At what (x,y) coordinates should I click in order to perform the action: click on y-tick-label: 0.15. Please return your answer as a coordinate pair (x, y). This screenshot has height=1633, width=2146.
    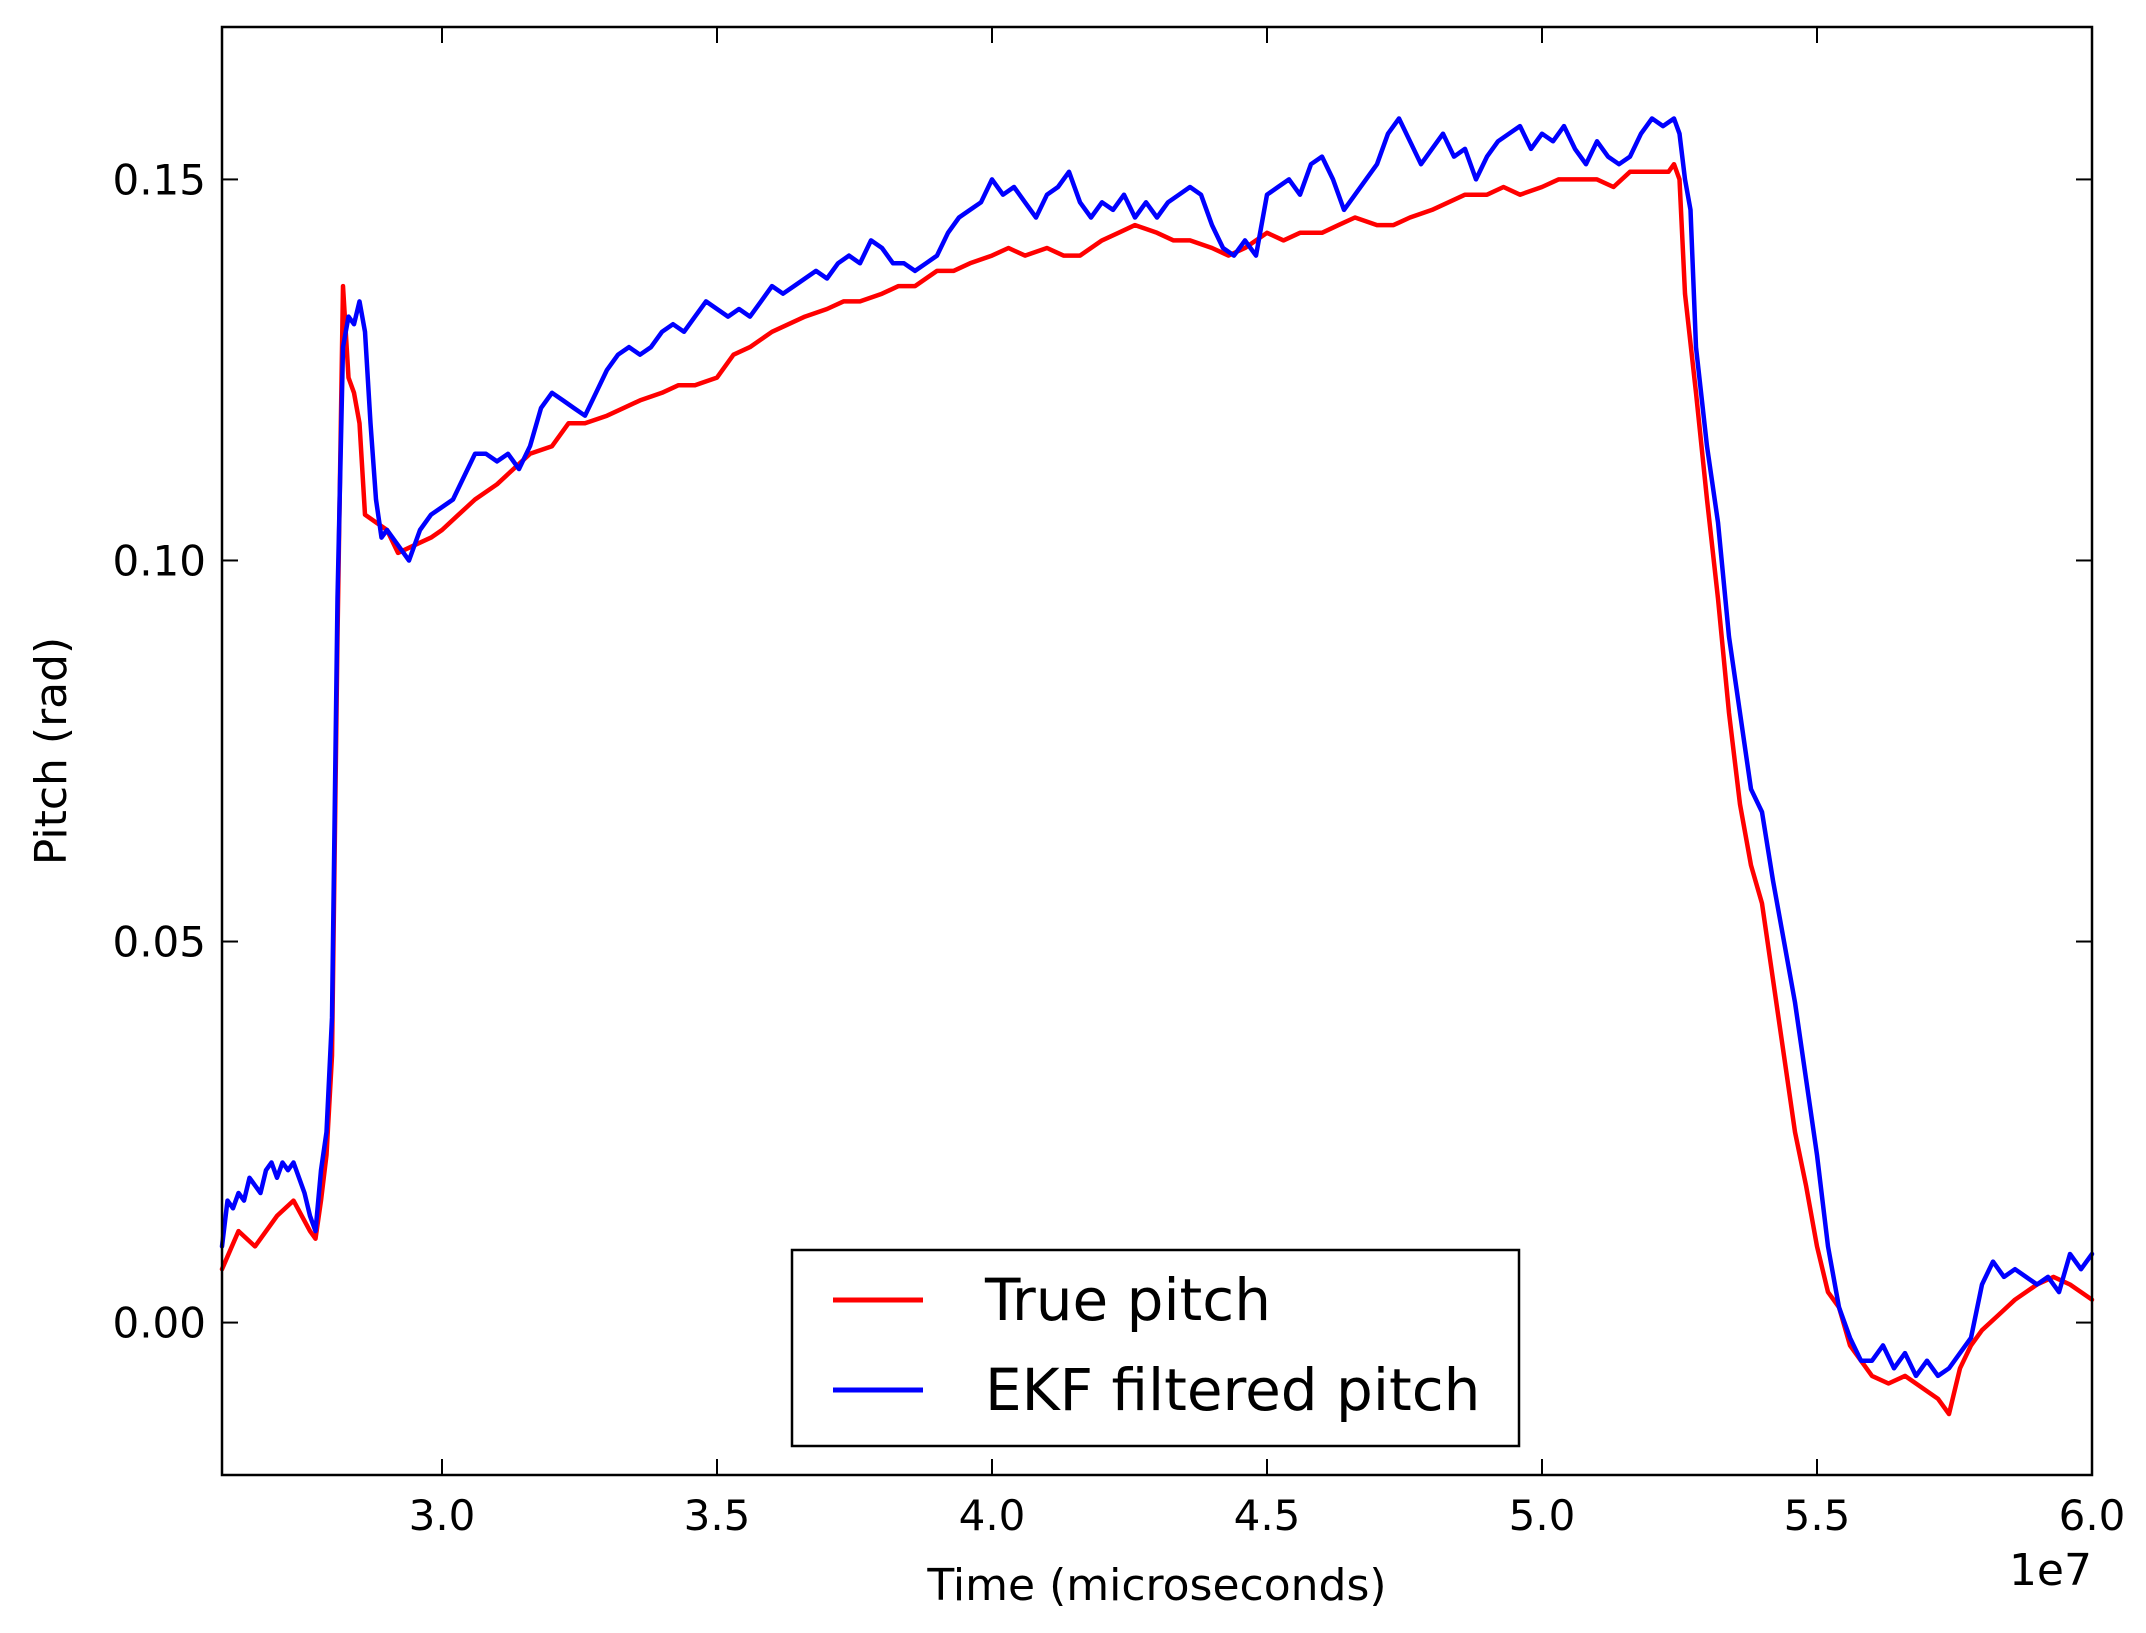
    Looking at the image, I should click on (159, 179).